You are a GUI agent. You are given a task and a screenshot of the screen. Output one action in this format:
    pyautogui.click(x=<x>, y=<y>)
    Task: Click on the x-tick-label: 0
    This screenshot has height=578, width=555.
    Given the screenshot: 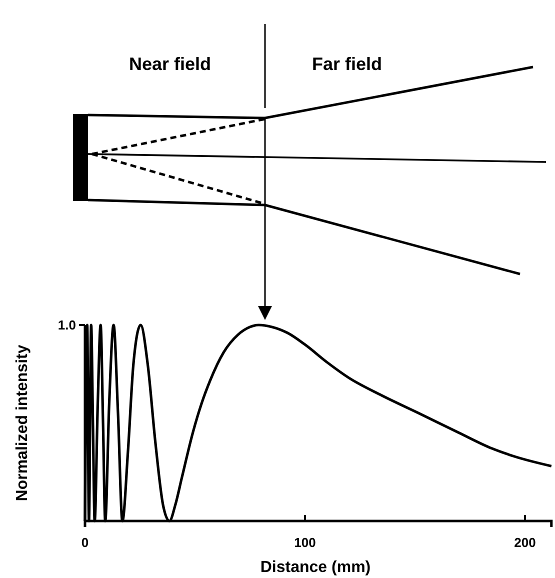 What is the action you would take?
    pyautogui.click(x=85, y=542)
    